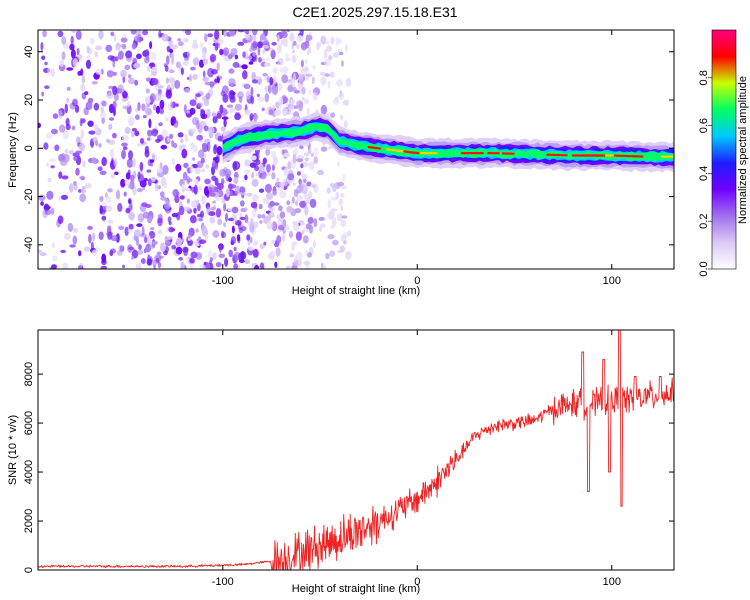 The image size is (750, 600). I want to click on spectrogram-signal-band, so click(448, 142).